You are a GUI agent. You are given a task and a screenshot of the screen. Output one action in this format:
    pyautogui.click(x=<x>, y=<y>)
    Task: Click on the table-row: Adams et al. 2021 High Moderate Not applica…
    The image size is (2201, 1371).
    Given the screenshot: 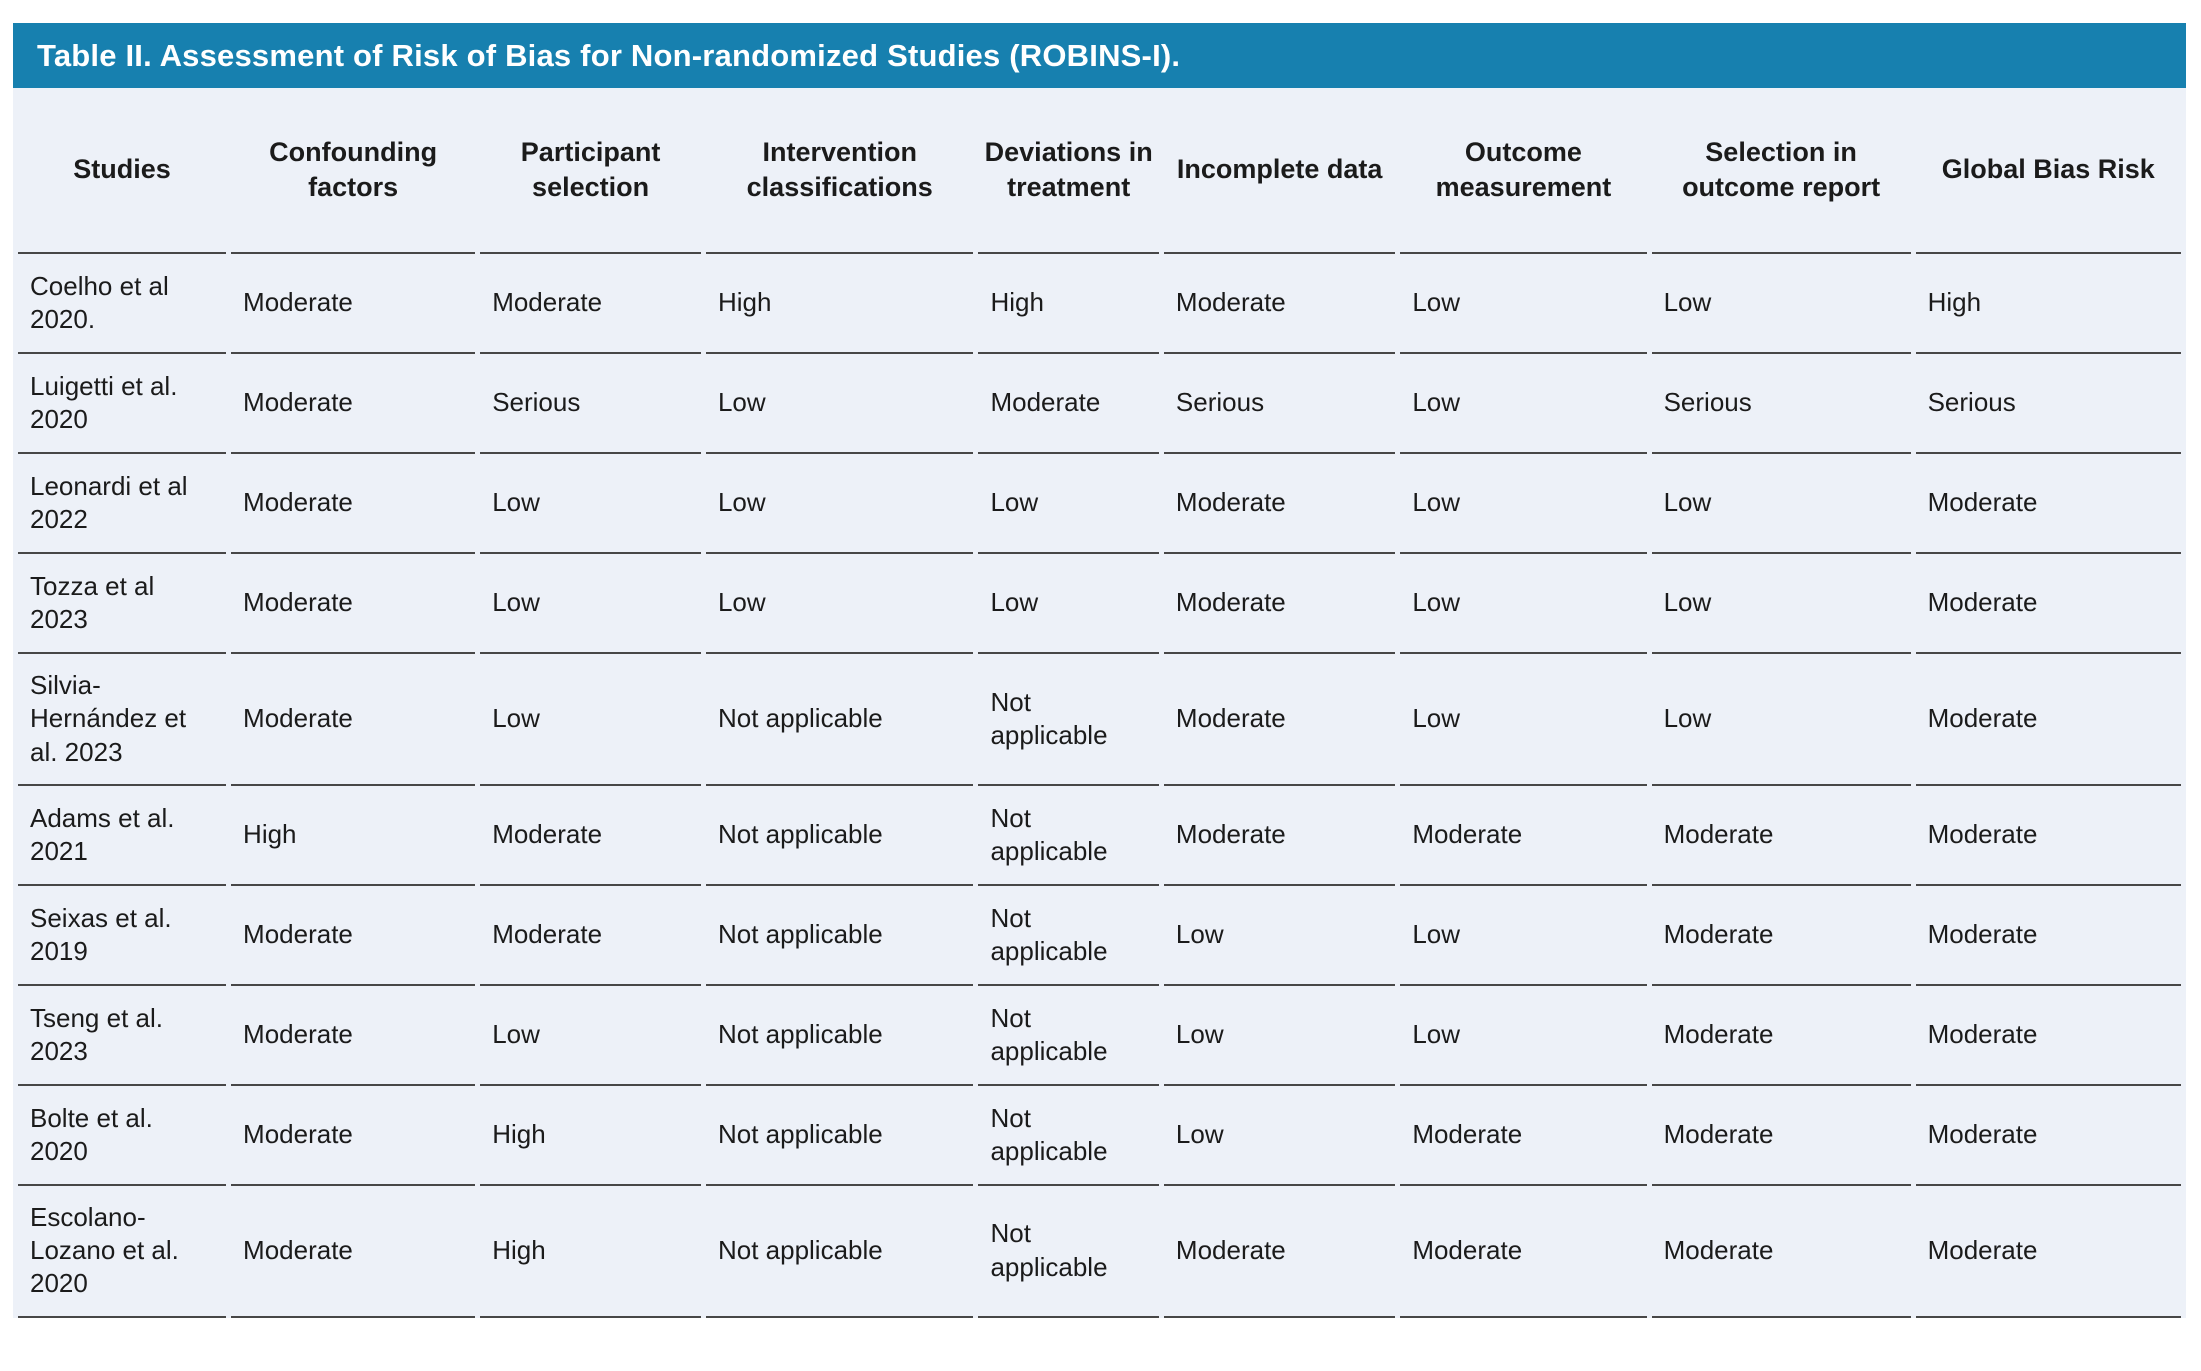 What is the action you would take?
    pyautogui.click(x=1099, y=833)
    